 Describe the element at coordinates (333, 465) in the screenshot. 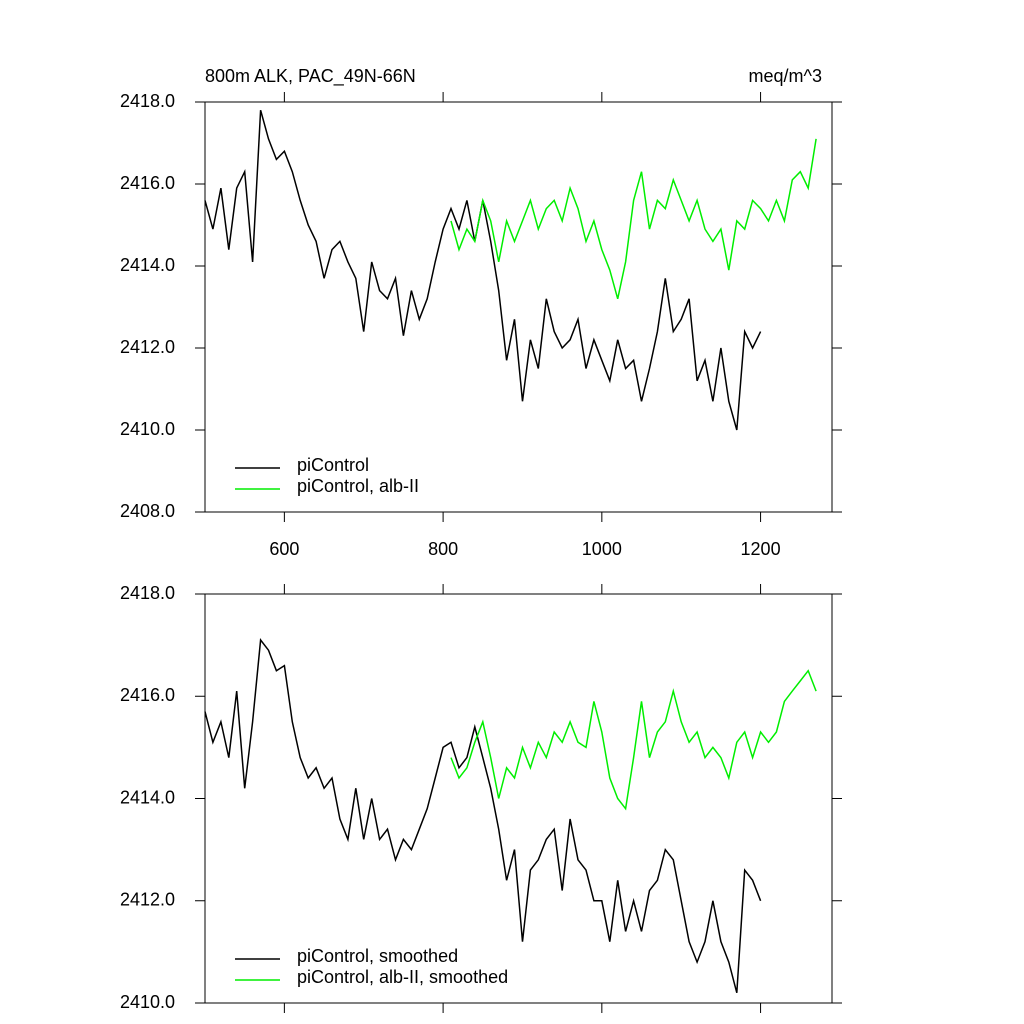

I see `legend-label: piControl` at that location.